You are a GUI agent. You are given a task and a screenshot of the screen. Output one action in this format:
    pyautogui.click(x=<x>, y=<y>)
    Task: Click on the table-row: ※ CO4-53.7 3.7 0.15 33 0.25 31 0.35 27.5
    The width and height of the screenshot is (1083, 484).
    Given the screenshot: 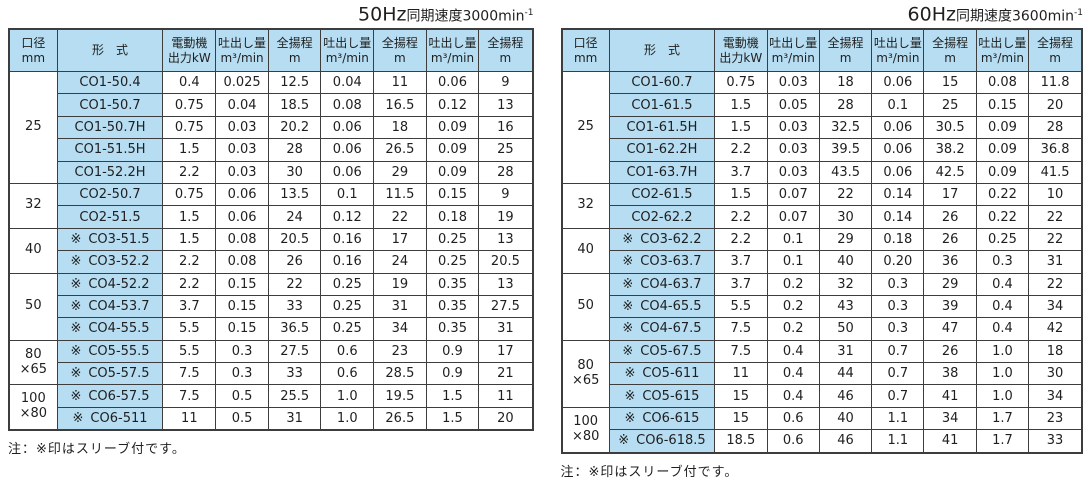 What is the action you would take?
    pyautogui.click(x=271, y=306)
    